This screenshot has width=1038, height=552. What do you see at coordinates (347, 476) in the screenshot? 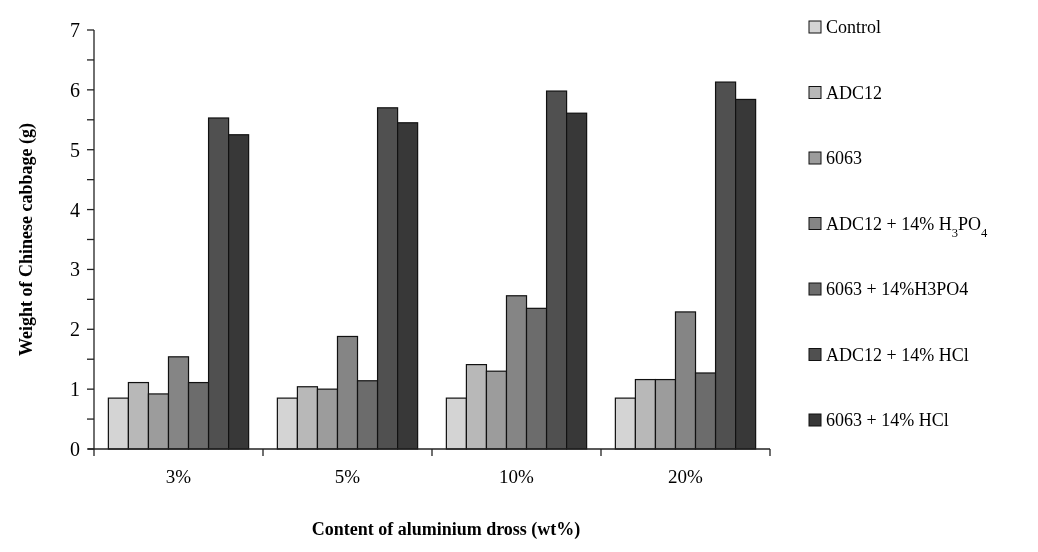
I see `x-tick-label: 5%` at bounding box center [347, 476].